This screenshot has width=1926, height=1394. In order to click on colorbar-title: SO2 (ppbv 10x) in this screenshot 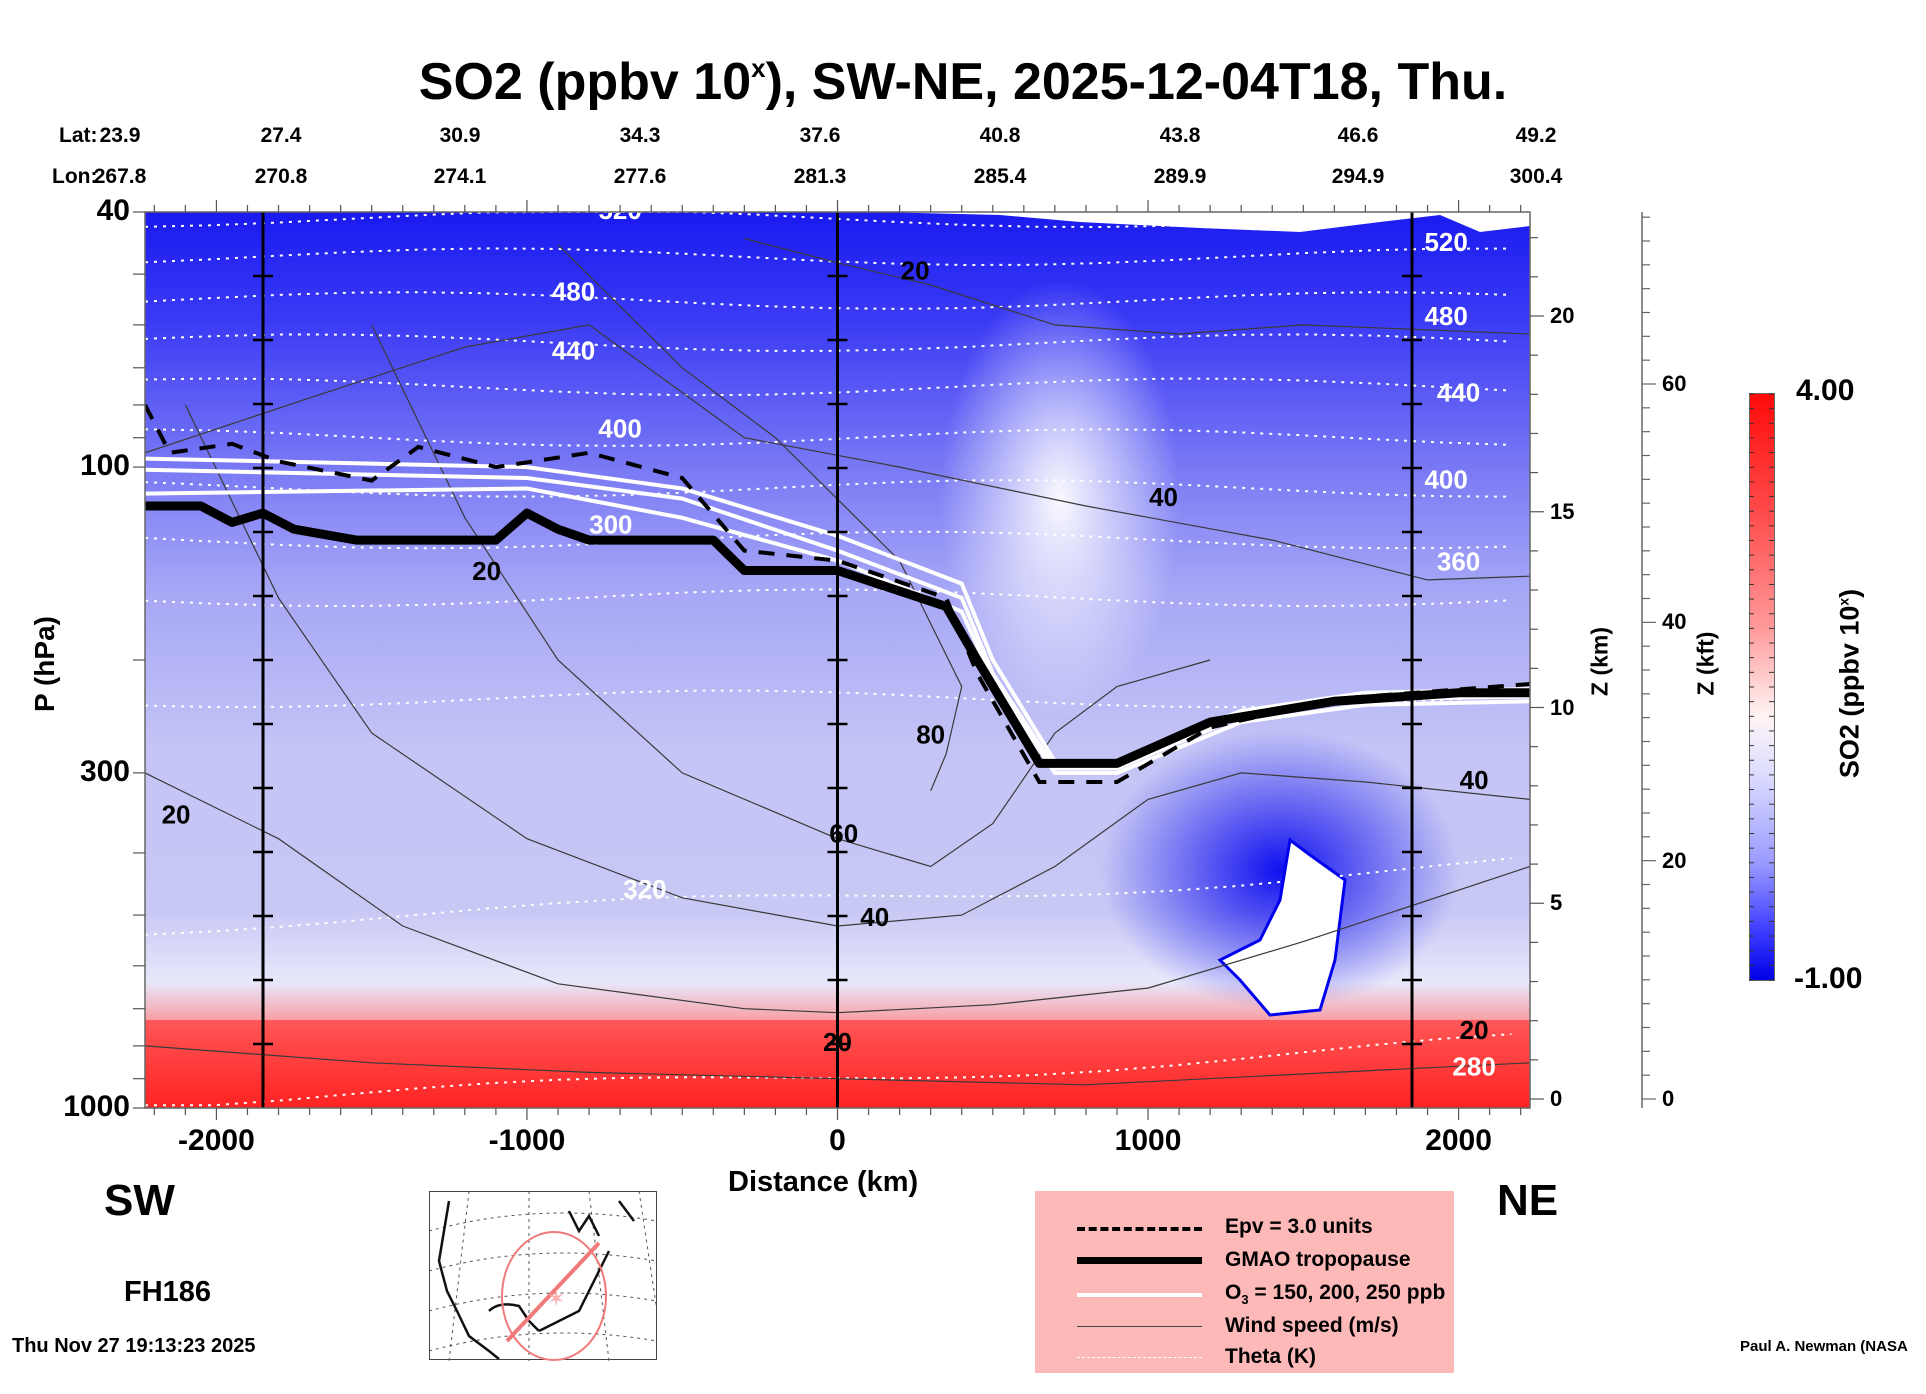, I will do `click(1850, 684)`.